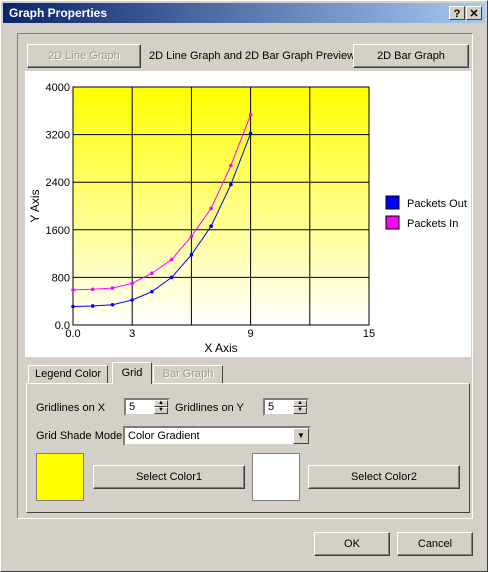 The width and height of the screenshot is (488, 572). What do you see at coordinates (411, 56) in the screenshot?
I see `bar-graph-button: 2D Bar Graph` at bounding box center [411, 56].